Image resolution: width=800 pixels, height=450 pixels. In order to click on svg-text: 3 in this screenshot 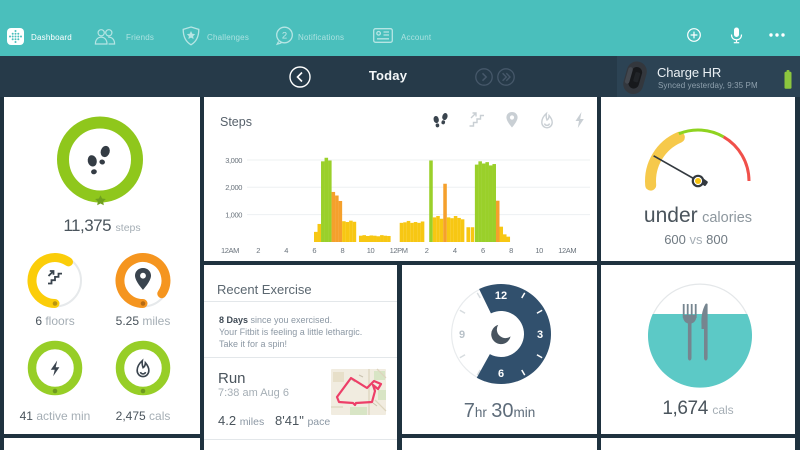, I will do `click(540, 335)`.